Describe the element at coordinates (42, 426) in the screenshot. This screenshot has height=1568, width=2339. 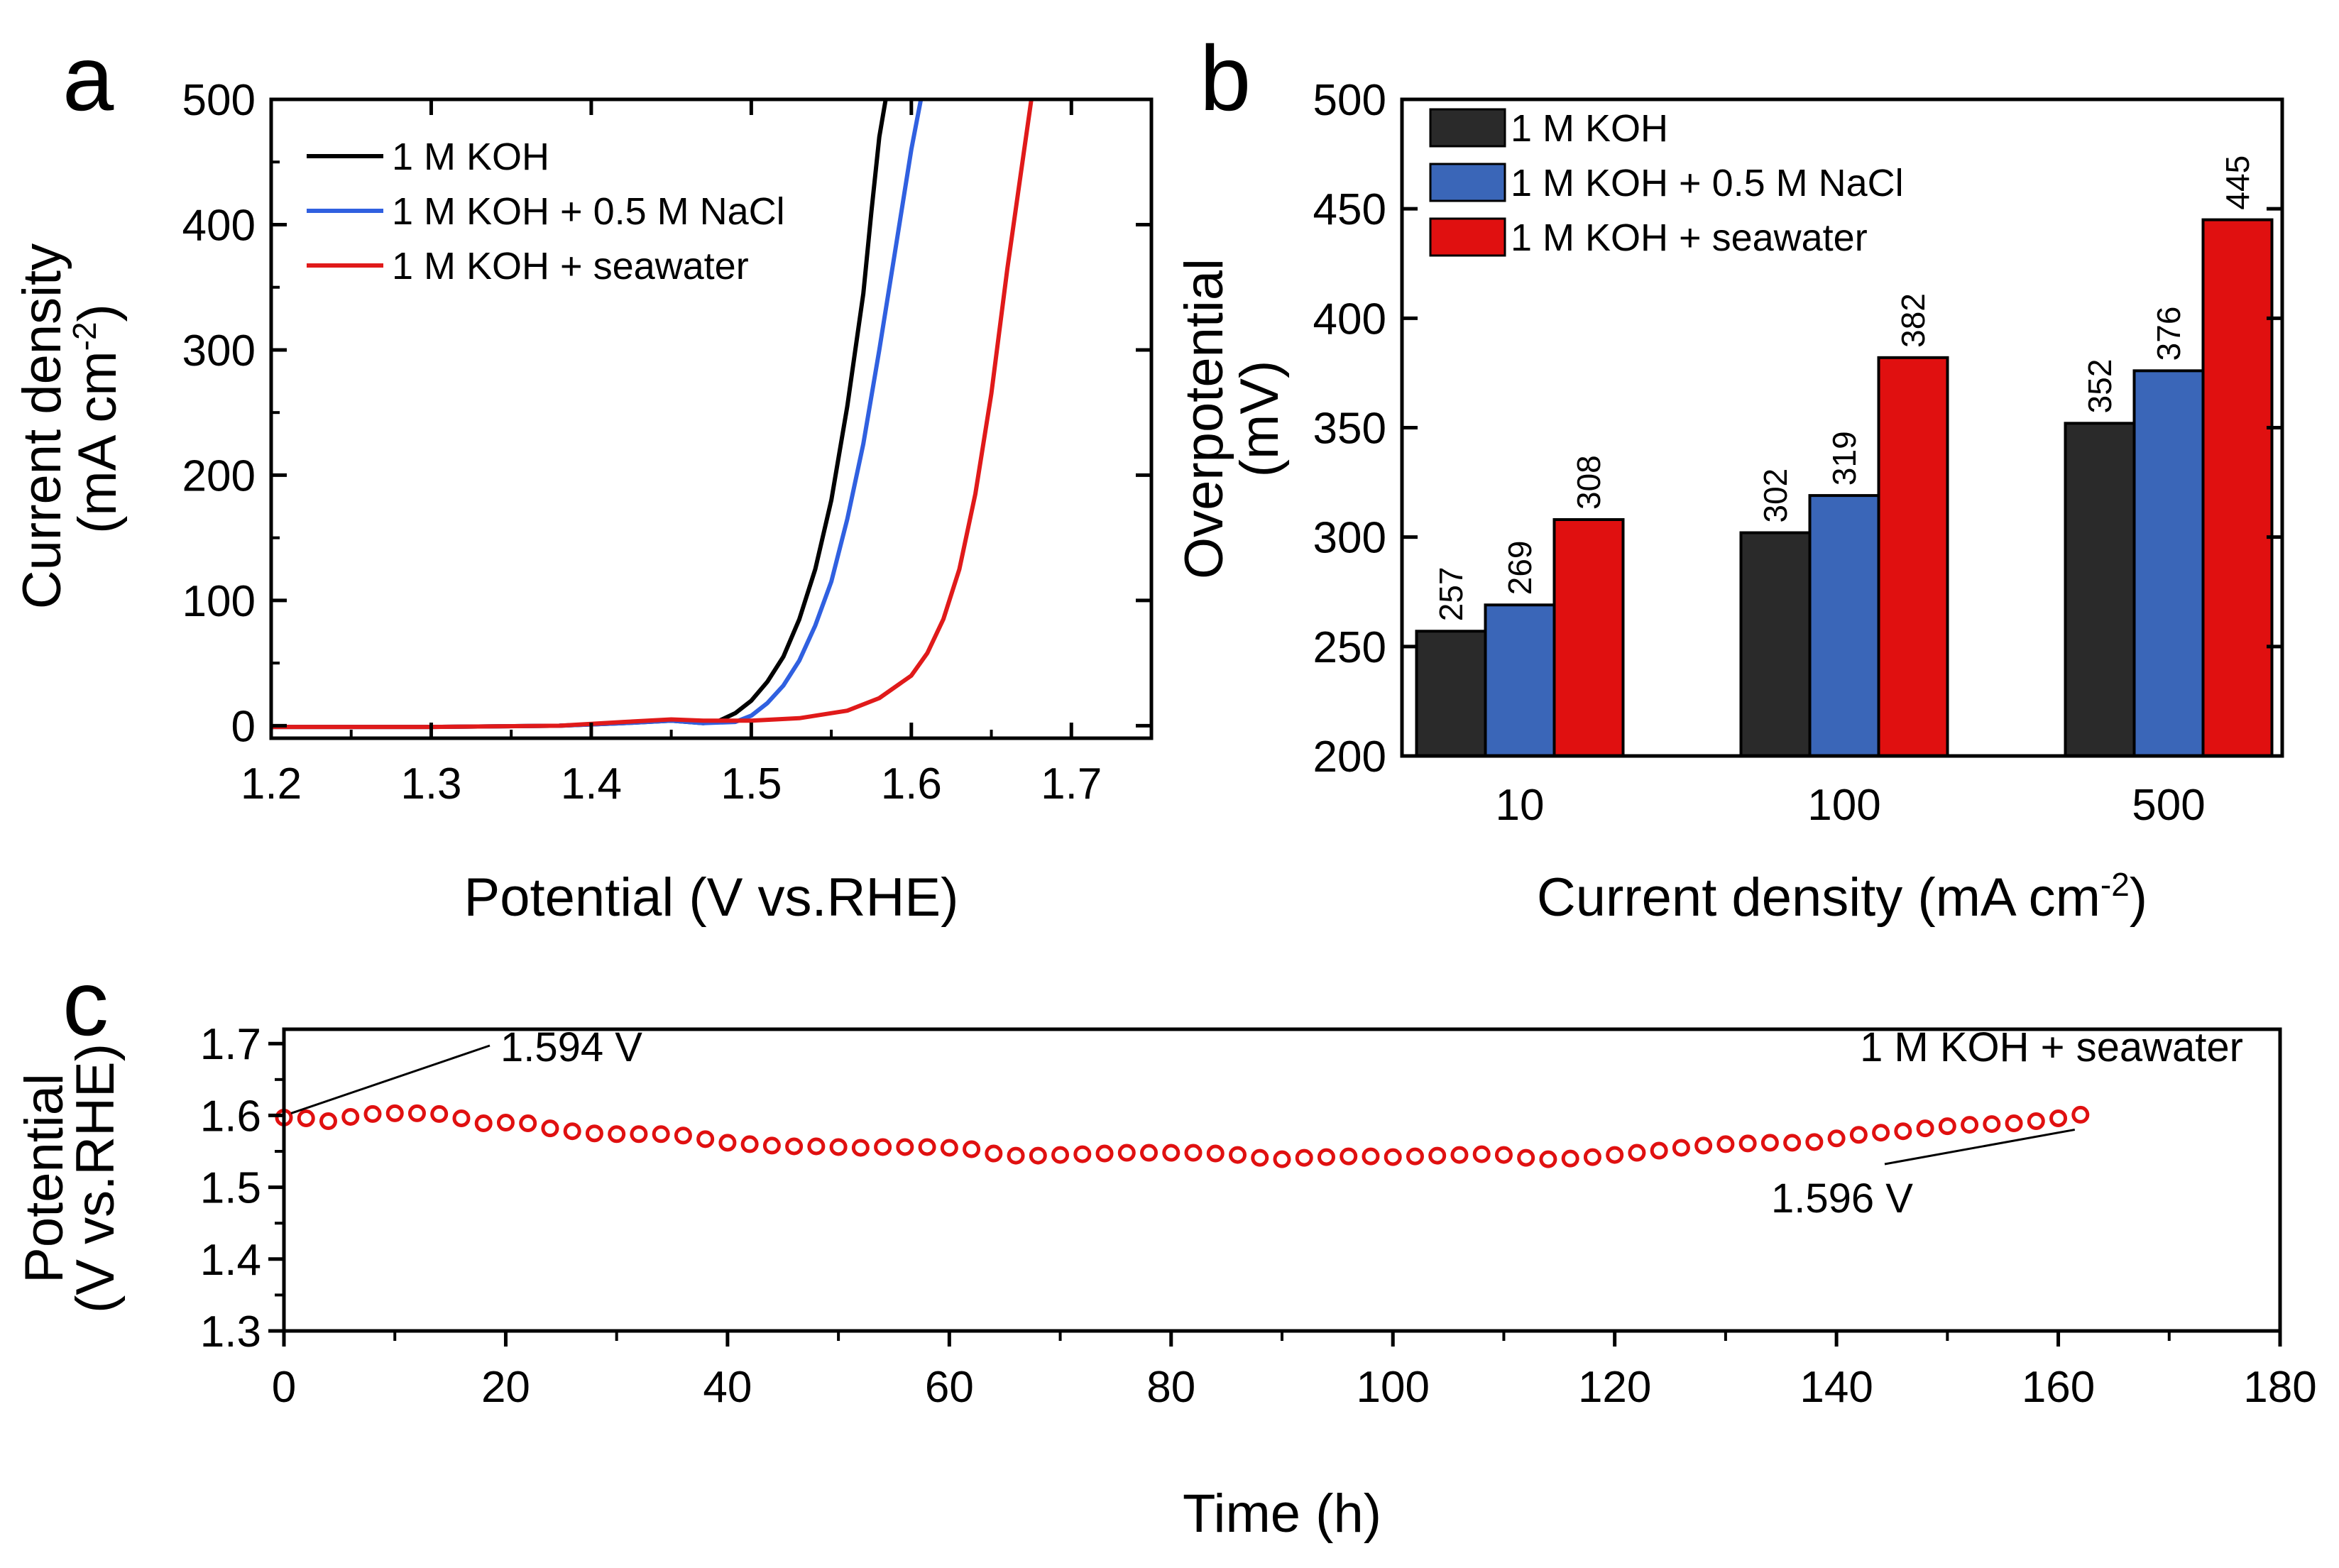
I see `panel-a-y-axis-title-line1: Current density` at that location.